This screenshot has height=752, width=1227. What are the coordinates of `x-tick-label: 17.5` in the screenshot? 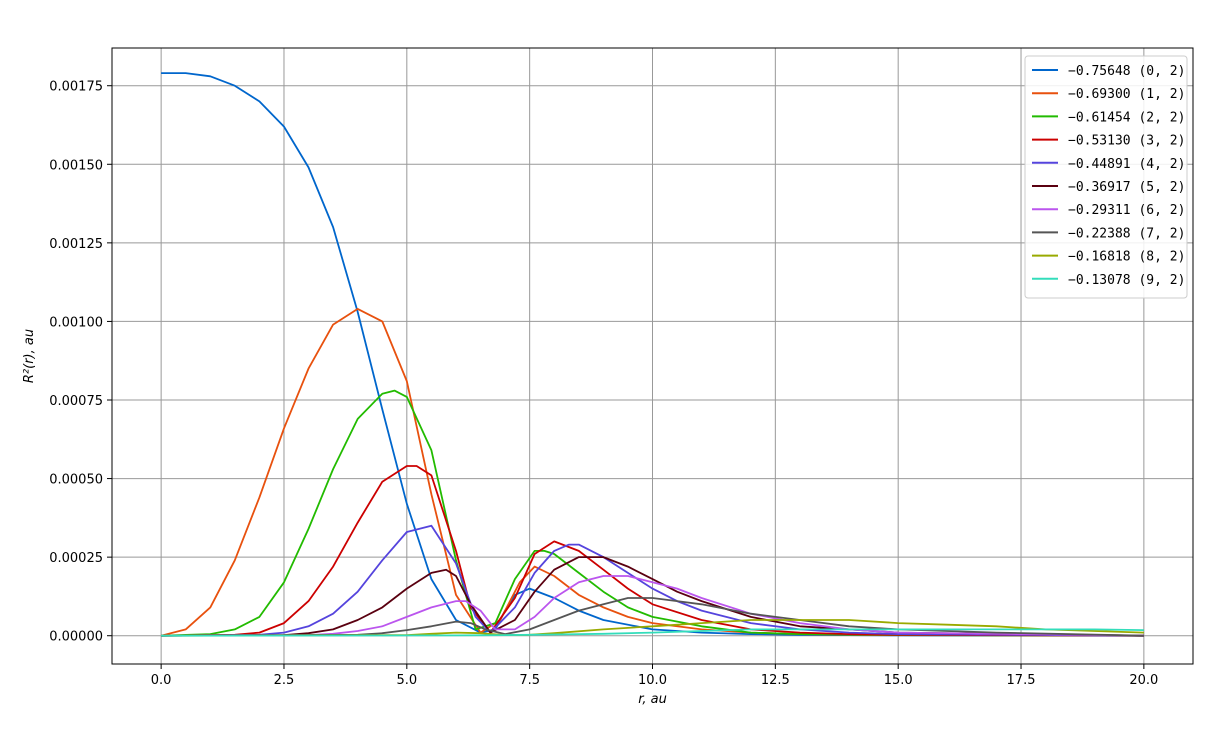 It's located at (1021, 680).